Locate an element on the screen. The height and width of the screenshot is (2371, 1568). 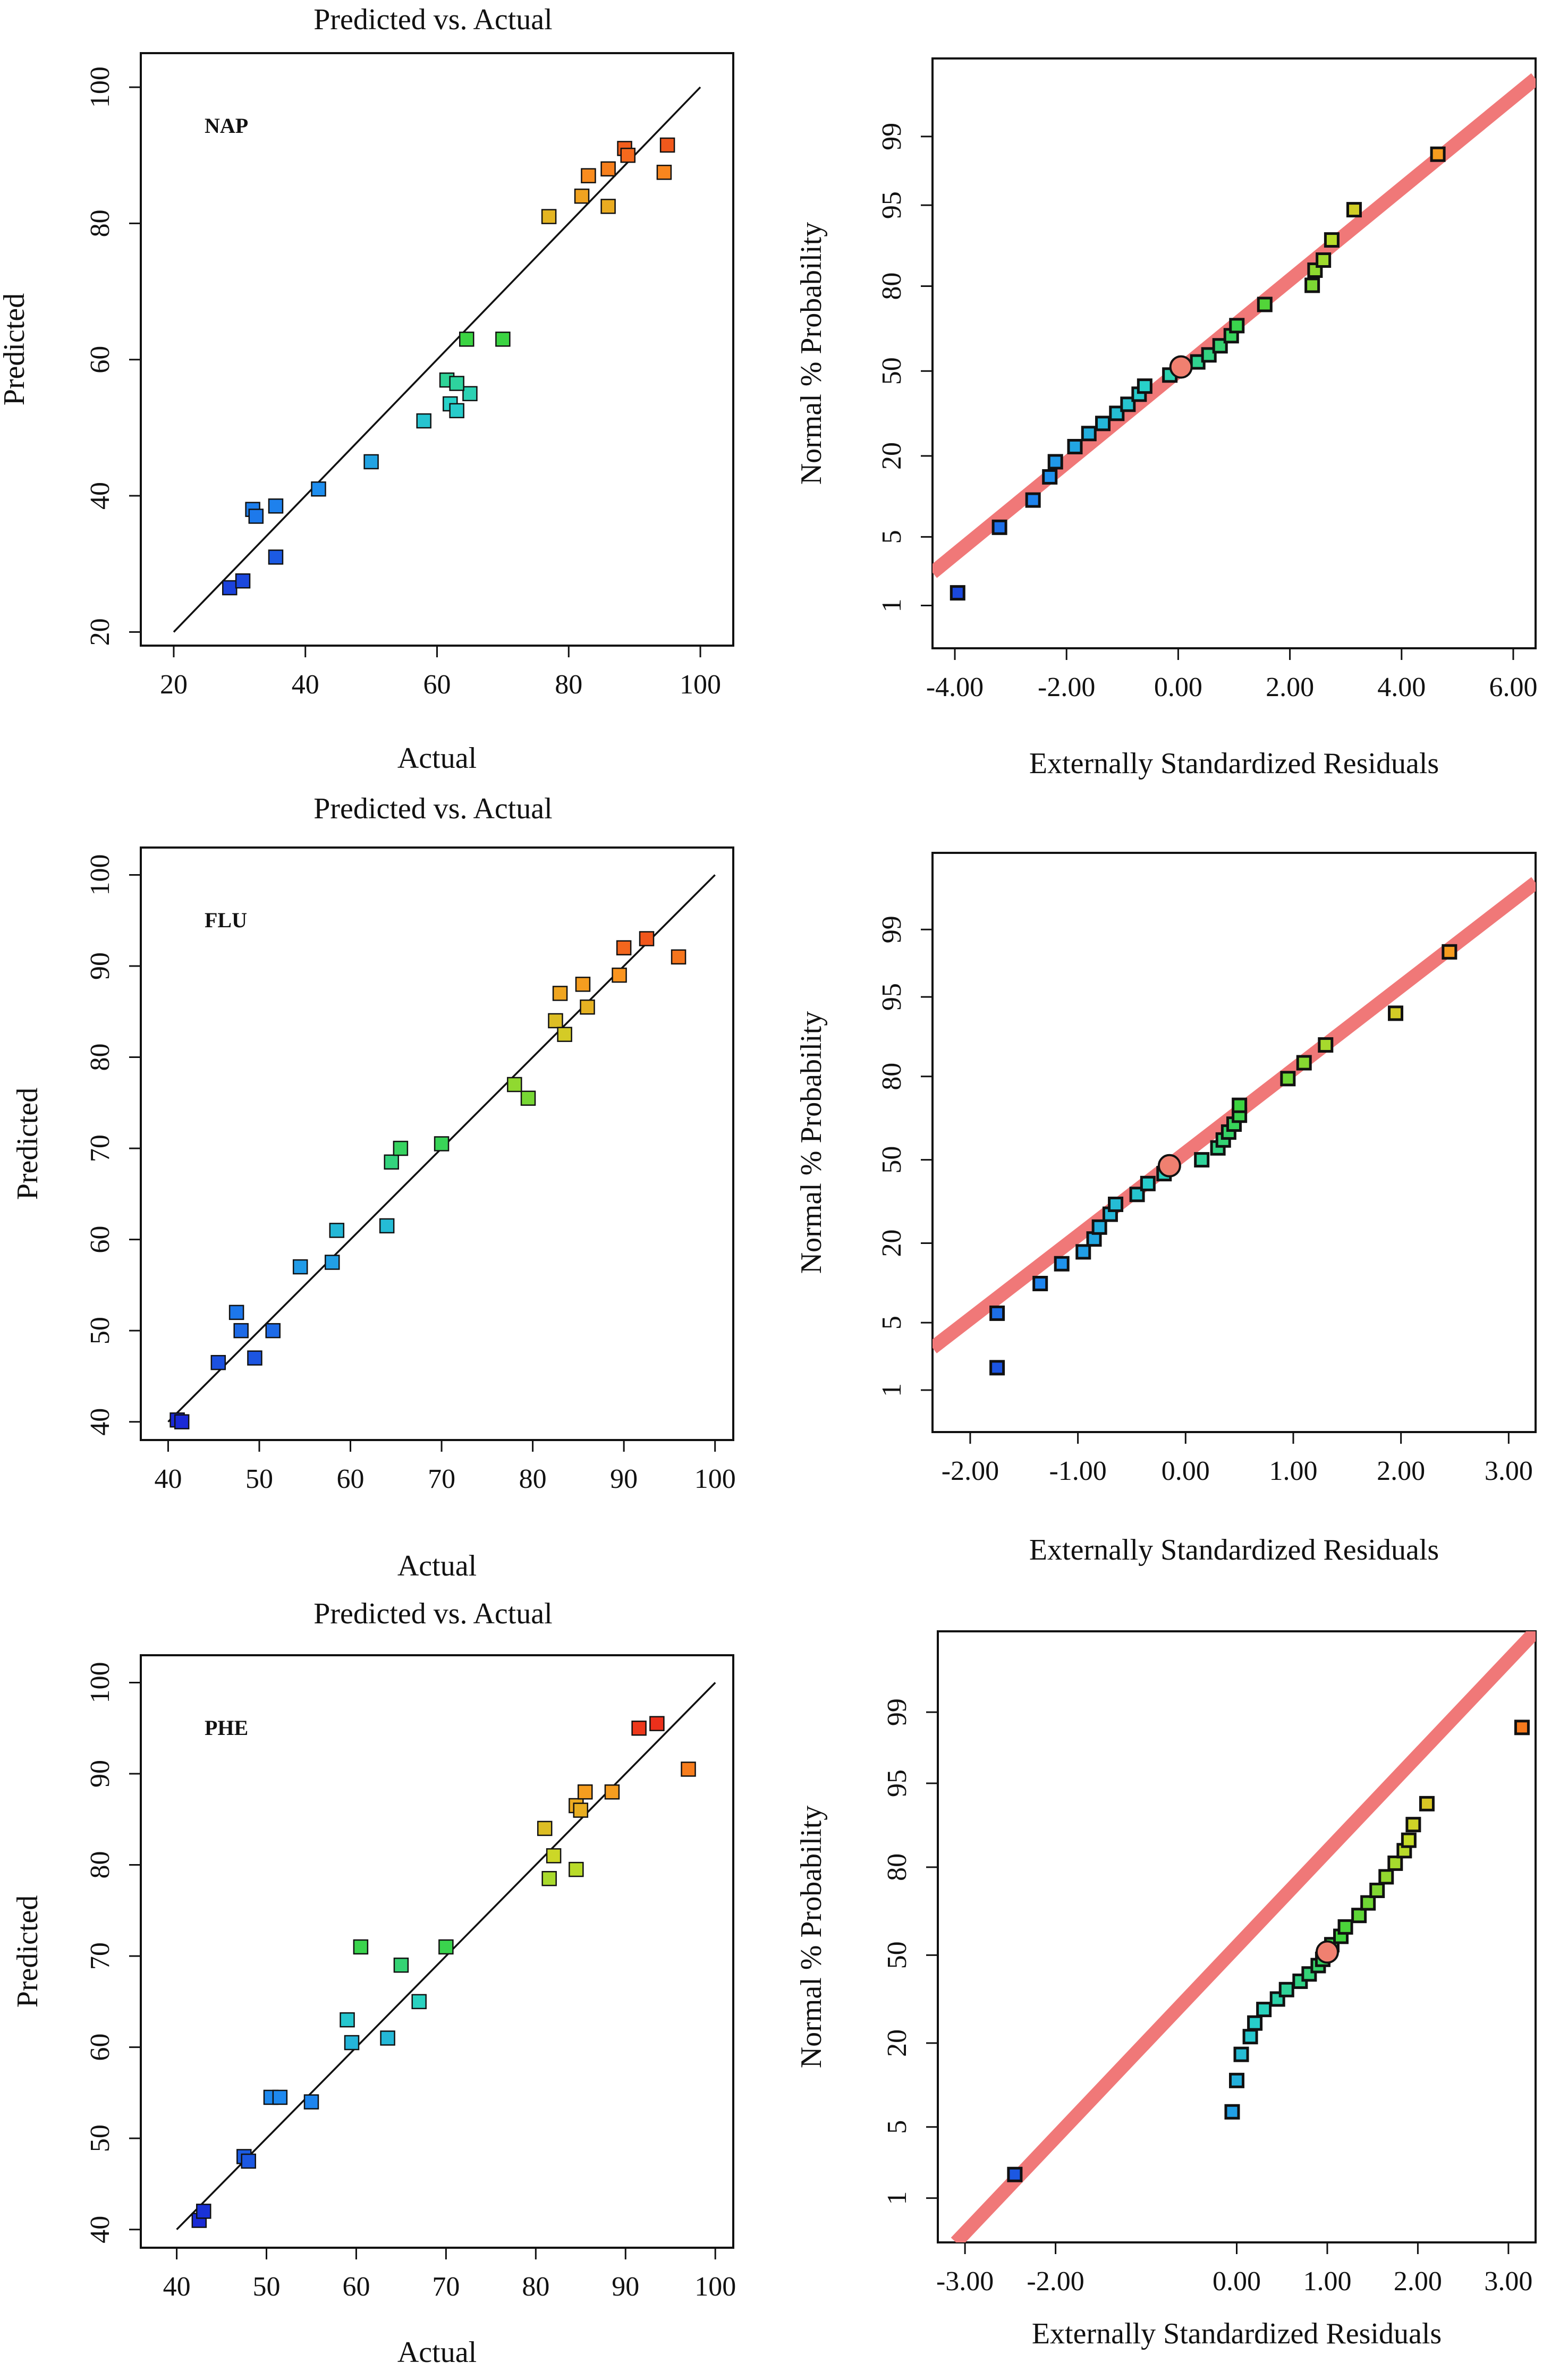
y-tick-label: 20 is located at coordinates (100, 632).